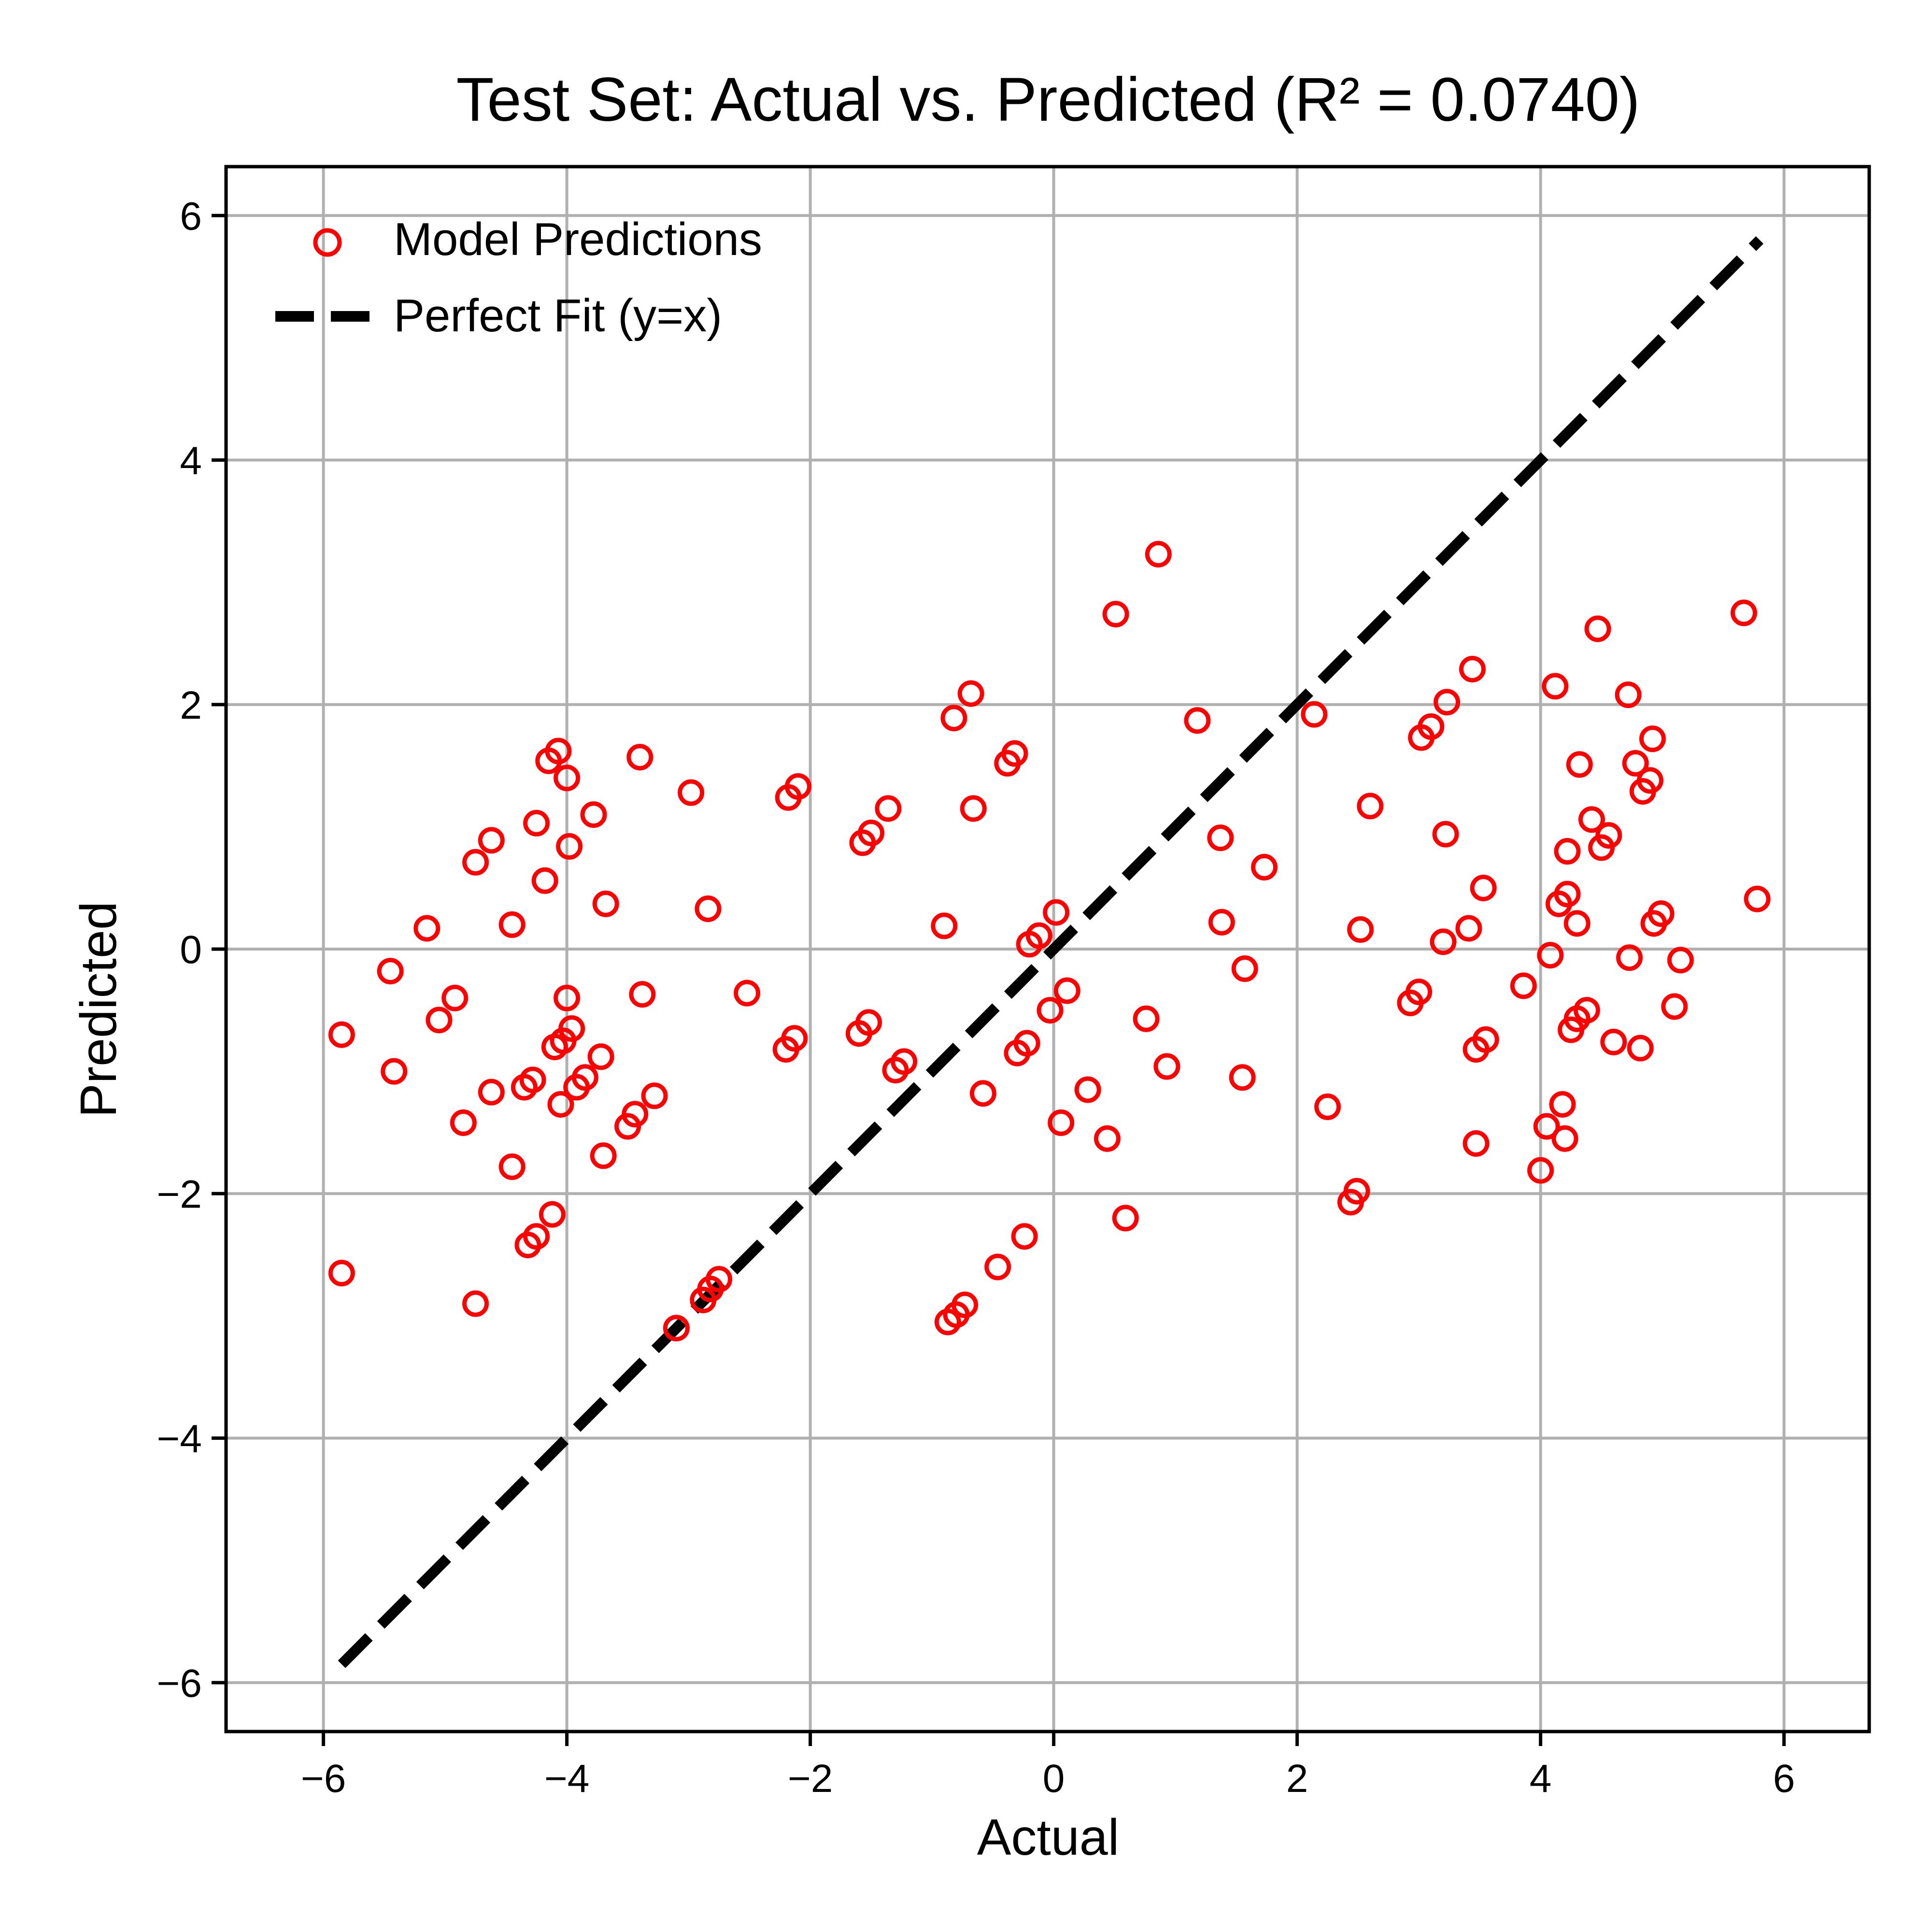  I want to click on x-tick-label: 4, so click(1541, 1779).